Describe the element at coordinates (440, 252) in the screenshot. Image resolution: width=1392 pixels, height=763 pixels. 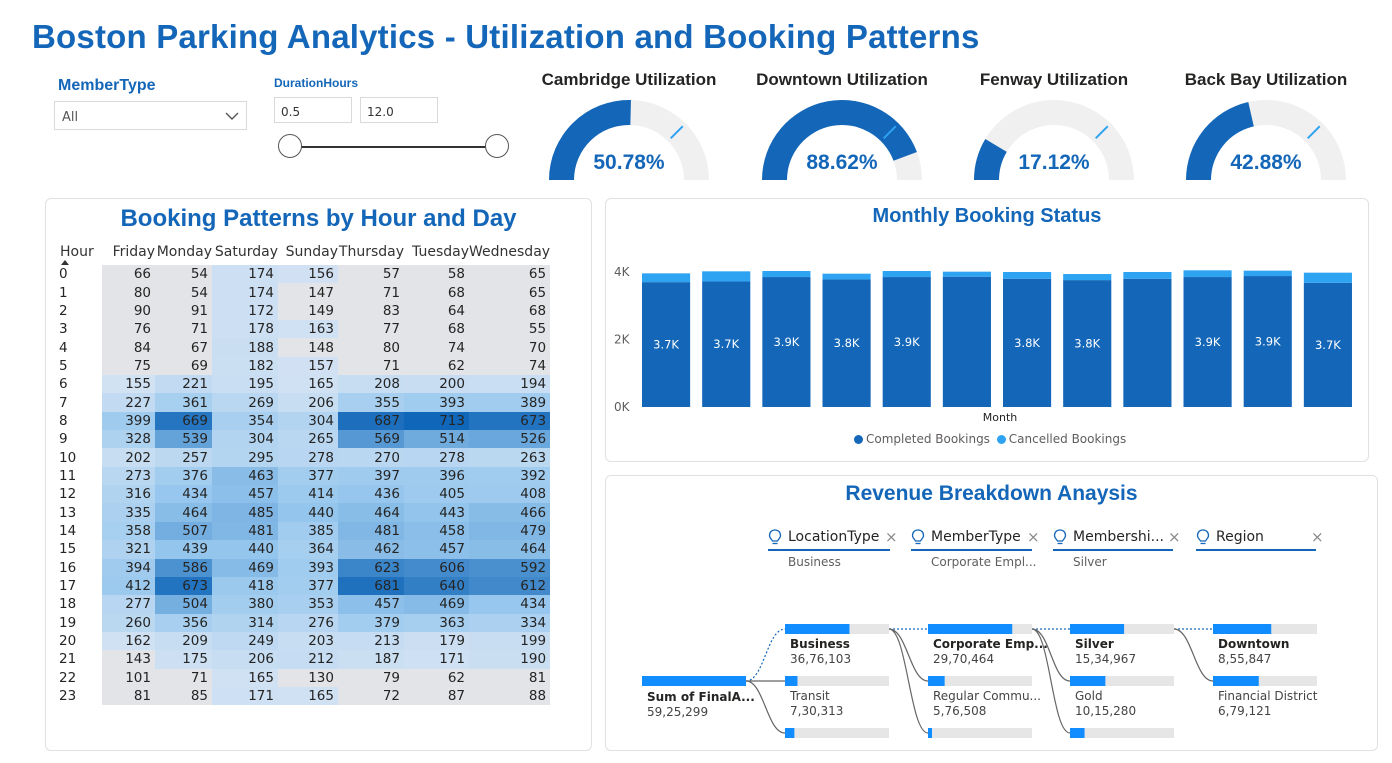
I see `column-header: Tuesday` at that location.